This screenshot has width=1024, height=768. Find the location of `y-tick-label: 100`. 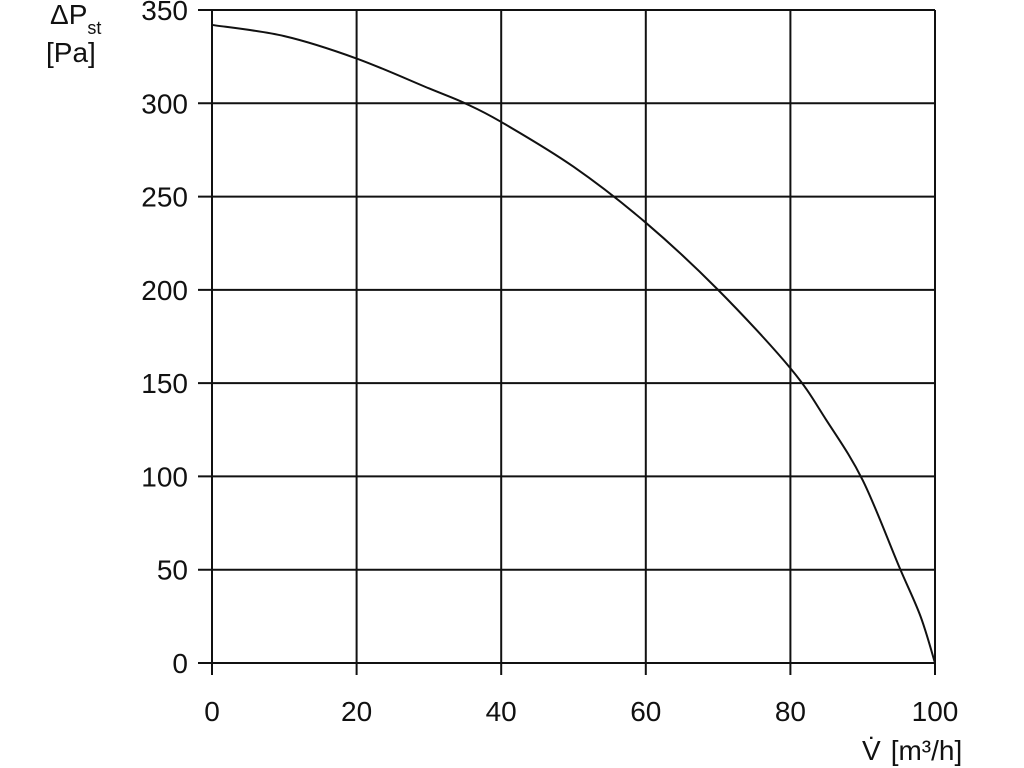

y-tick-label: 100 is located at coordinates (164, 476).